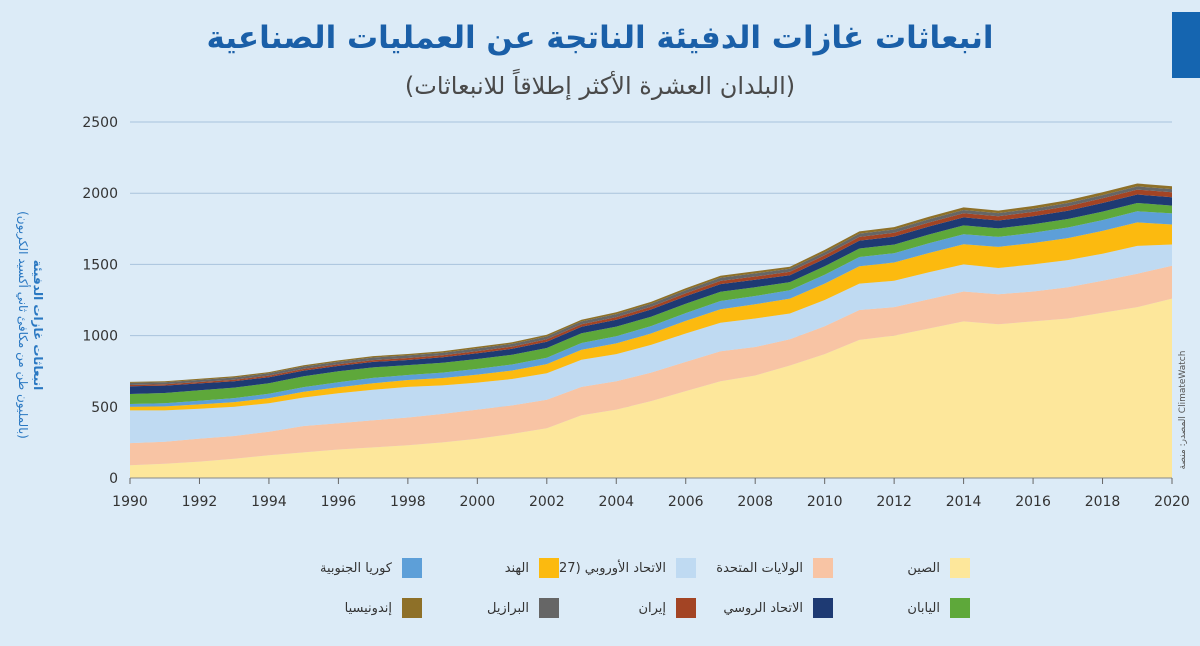  Describe the element at coordinates (901, 568) in the screenshot. I see `legend-item: الصين` at that location.